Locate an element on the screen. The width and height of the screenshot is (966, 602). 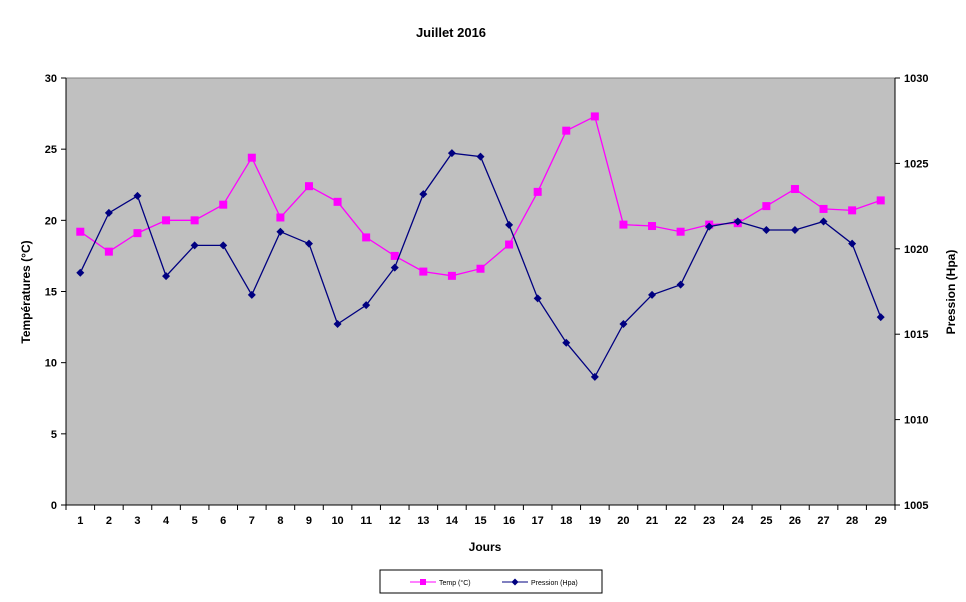
y-axis-left-label: Températures (°C) is located at coordinates (26, 291).